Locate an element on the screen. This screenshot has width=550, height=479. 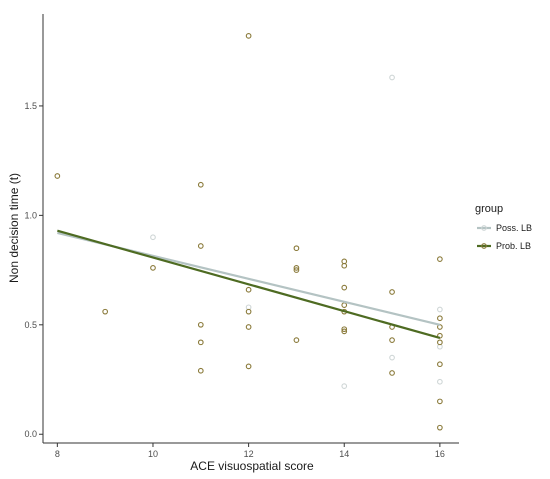
x-tick-label: 16 is located at coordinates (440, 454).